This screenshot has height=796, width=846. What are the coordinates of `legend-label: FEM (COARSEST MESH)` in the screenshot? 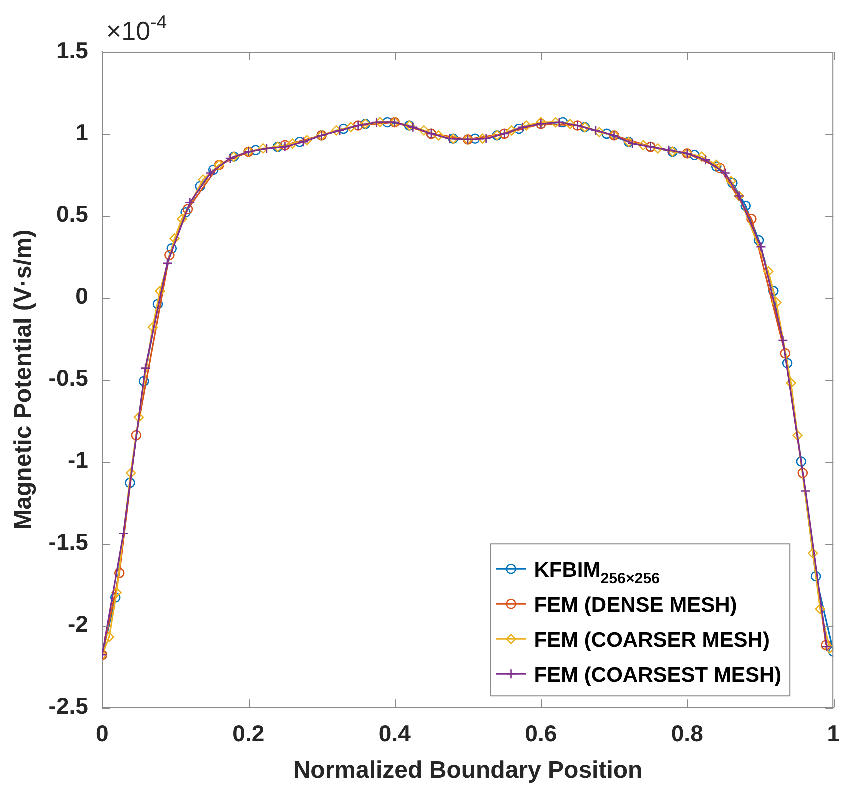 It's located at (658, 676).